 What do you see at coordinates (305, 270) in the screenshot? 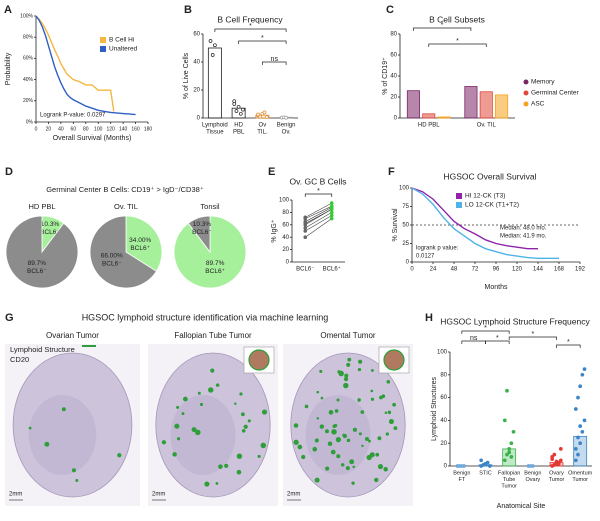
I see `x-tick-label: BCL6⁻` at bounding box center [305, 270].